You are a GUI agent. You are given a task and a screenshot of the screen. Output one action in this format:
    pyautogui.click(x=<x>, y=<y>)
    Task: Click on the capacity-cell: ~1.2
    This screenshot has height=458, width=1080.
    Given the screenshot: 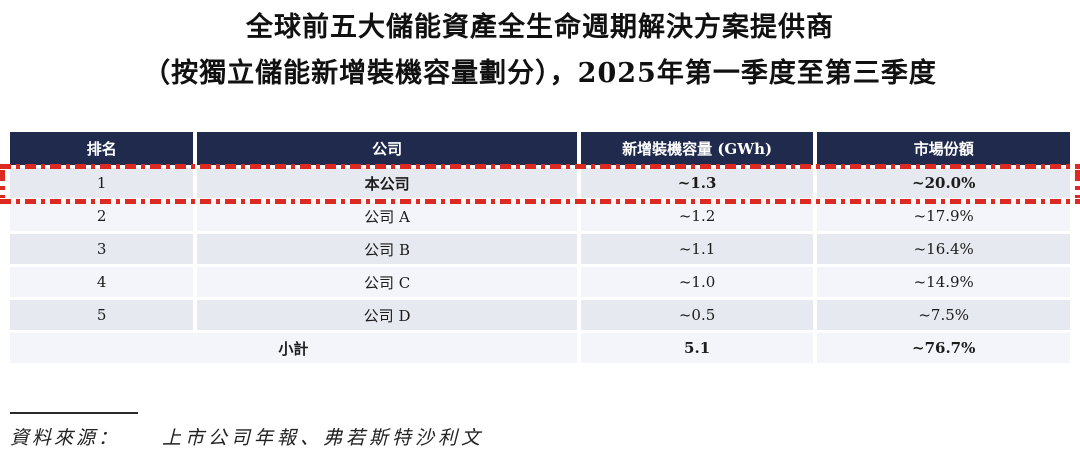 What is the action you would take?
    pyautogui.click(x=697, y=216)
    